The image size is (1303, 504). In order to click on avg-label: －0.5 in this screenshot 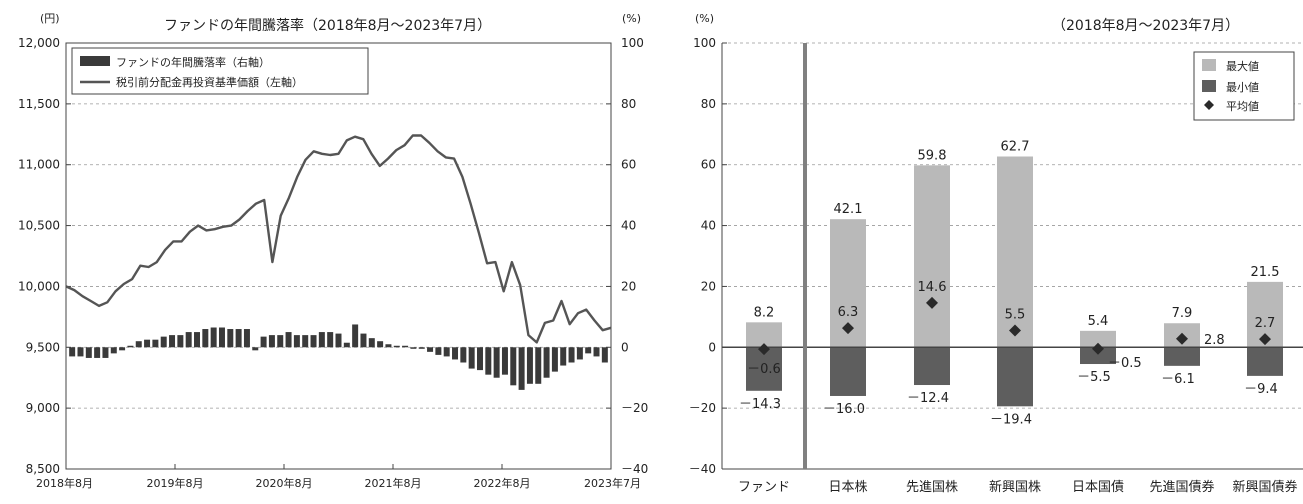, I will do `click(1125, 363)`.